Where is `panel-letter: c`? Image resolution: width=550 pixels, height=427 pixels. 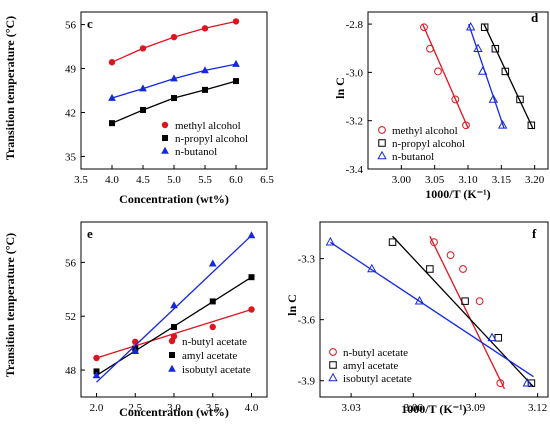
panel-letter: c is located at coordinates (90, 23).